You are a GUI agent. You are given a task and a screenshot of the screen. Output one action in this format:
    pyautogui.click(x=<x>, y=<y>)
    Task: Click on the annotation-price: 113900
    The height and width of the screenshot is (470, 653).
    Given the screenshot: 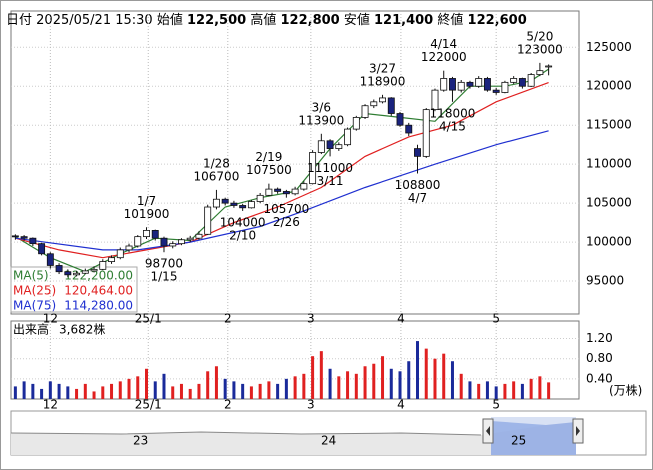 What is the action you would take?
    pyautogui.click(x=321, y=120)
    